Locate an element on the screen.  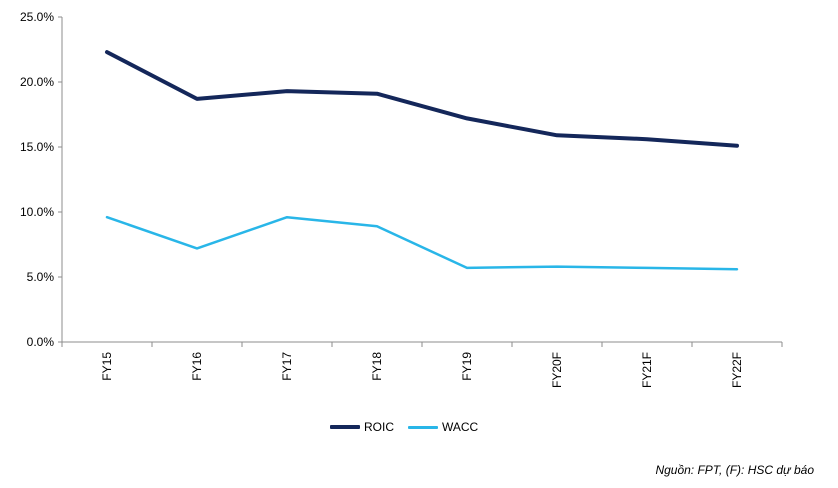
legend-item-roic: ROIC is located at coordinates (362, 427).